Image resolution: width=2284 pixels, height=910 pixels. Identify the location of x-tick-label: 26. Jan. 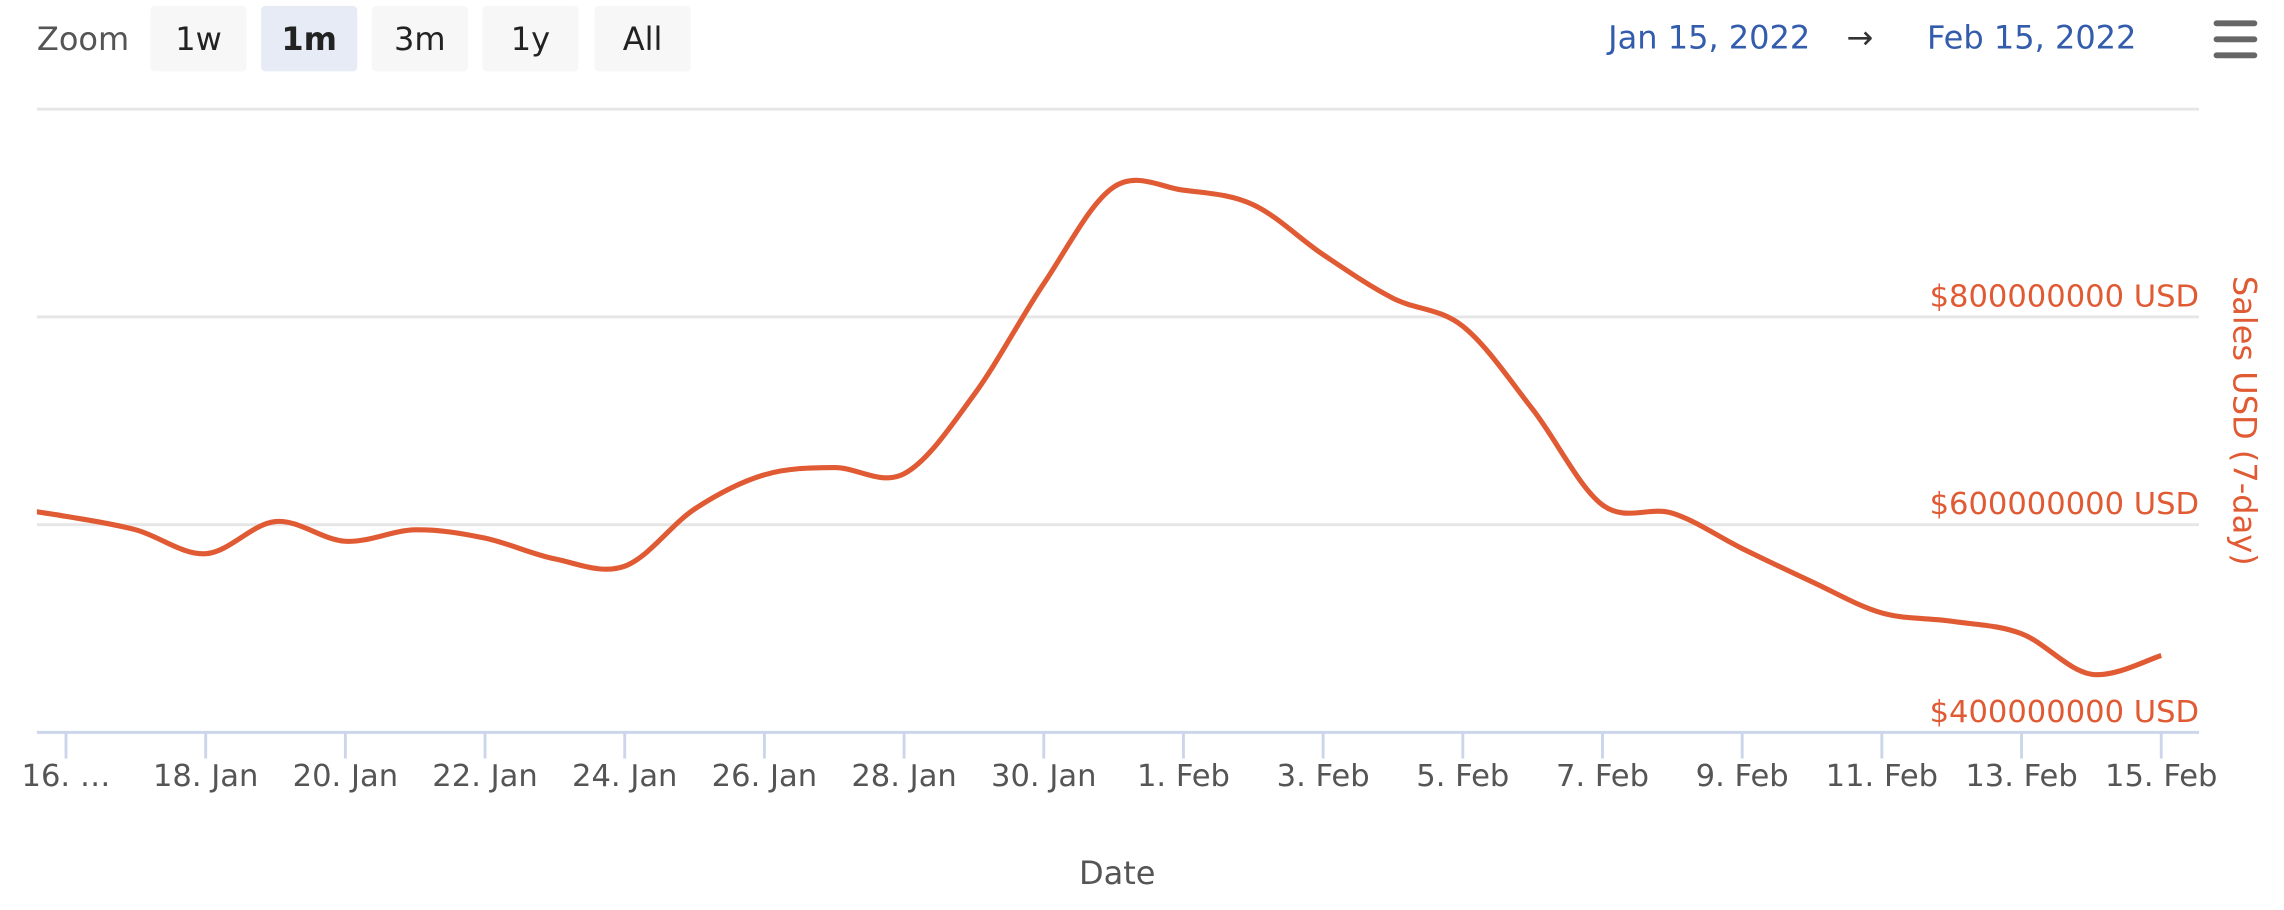
(764, 776).